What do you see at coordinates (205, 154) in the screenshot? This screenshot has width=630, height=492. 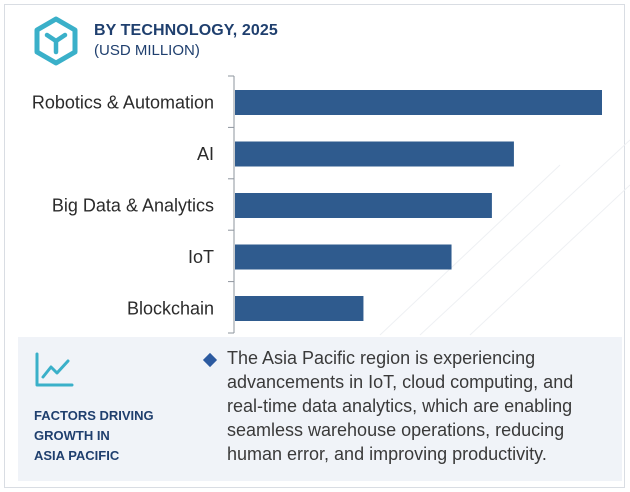 I see `category-label: AI` at bounding box center [205, 154].